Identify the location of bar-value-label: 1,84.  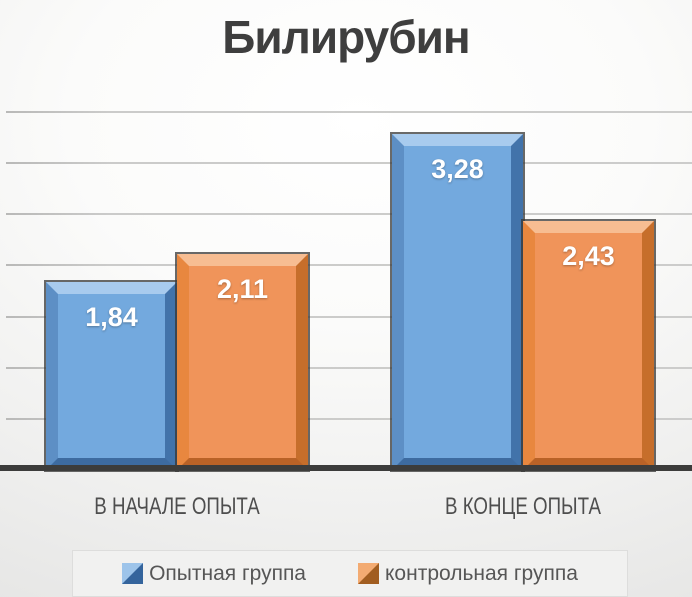
(111, 317).